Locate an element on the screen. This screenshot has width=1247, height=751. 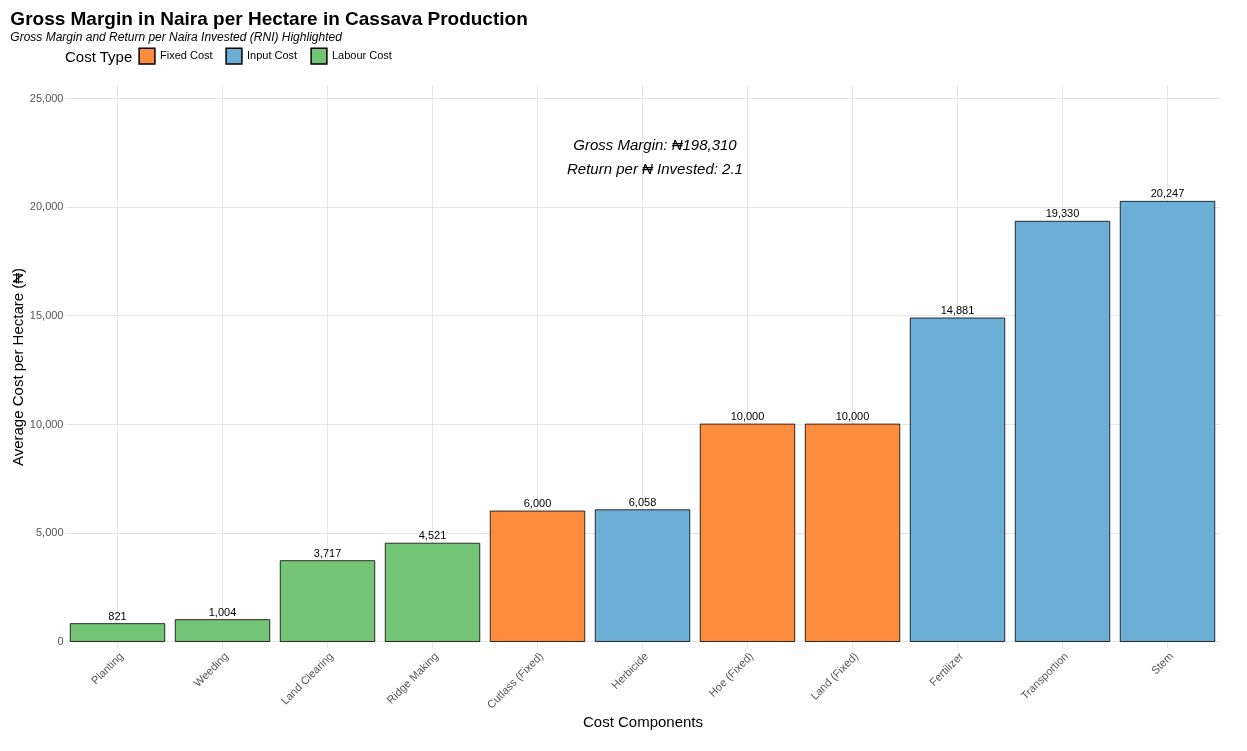
y-axis-title: Average Cost per Hectare (₦) is located at coordinates (17, 367).